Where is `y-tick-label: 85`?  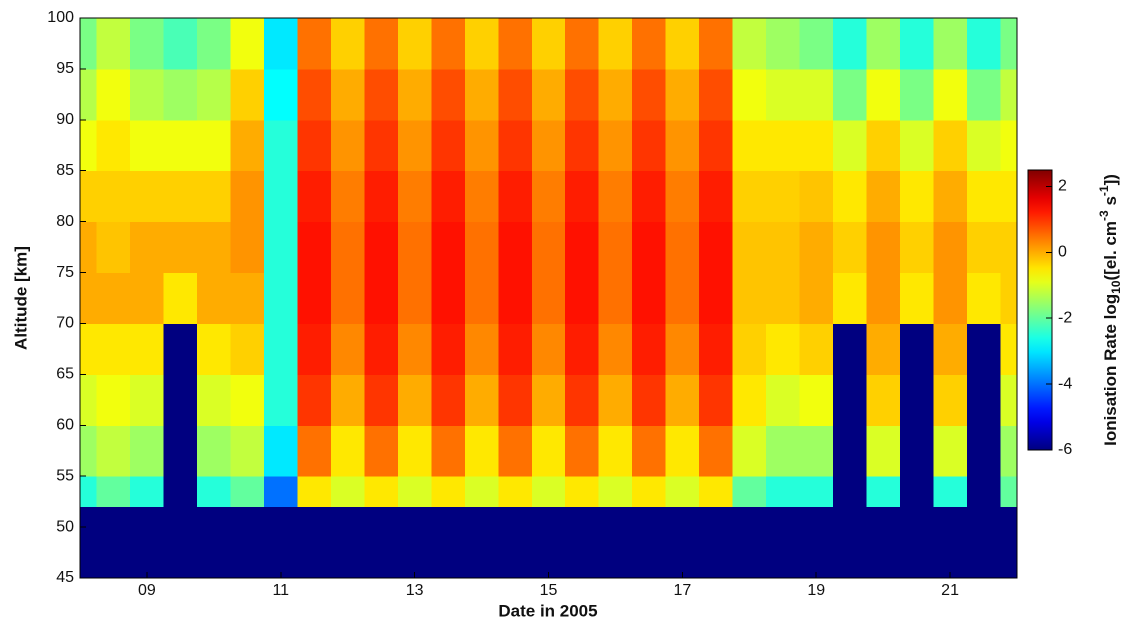 y-tick-label: 85 is located at coordinates (65, 170).